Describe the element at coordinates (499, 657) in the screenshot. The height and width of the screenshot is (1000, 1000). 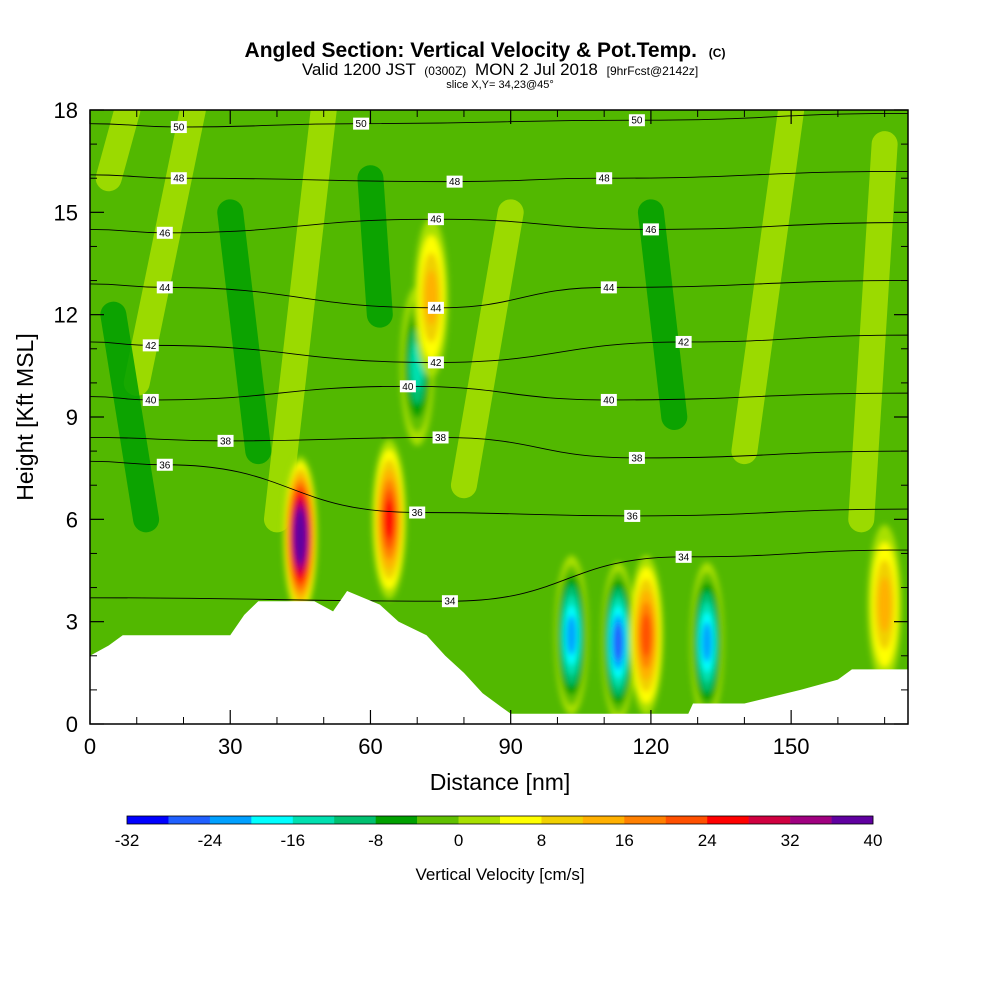
I see `terrain` at that location.